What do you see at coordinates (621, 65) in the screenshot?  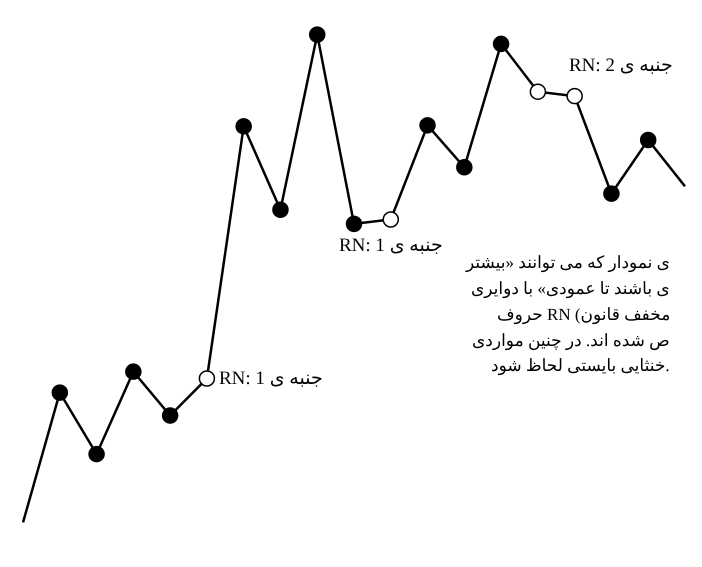 I see `annotation: RN: 2 جنبه ی` at bounding box center [621, 65].